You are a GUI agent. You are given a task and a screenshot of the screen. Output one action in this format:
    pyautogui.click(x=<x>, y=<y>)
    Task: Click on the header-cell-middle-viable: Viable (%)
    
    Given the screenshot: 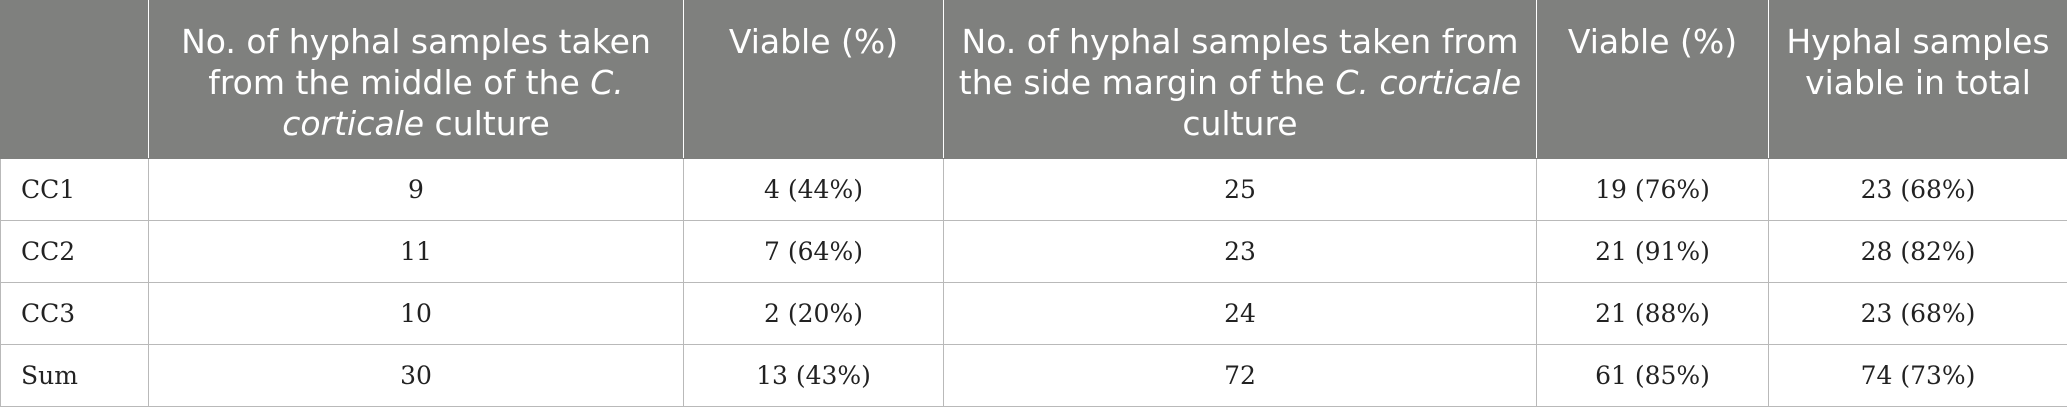 What is the action you would take?
    pyautogui.click(x=813, y=79)
    